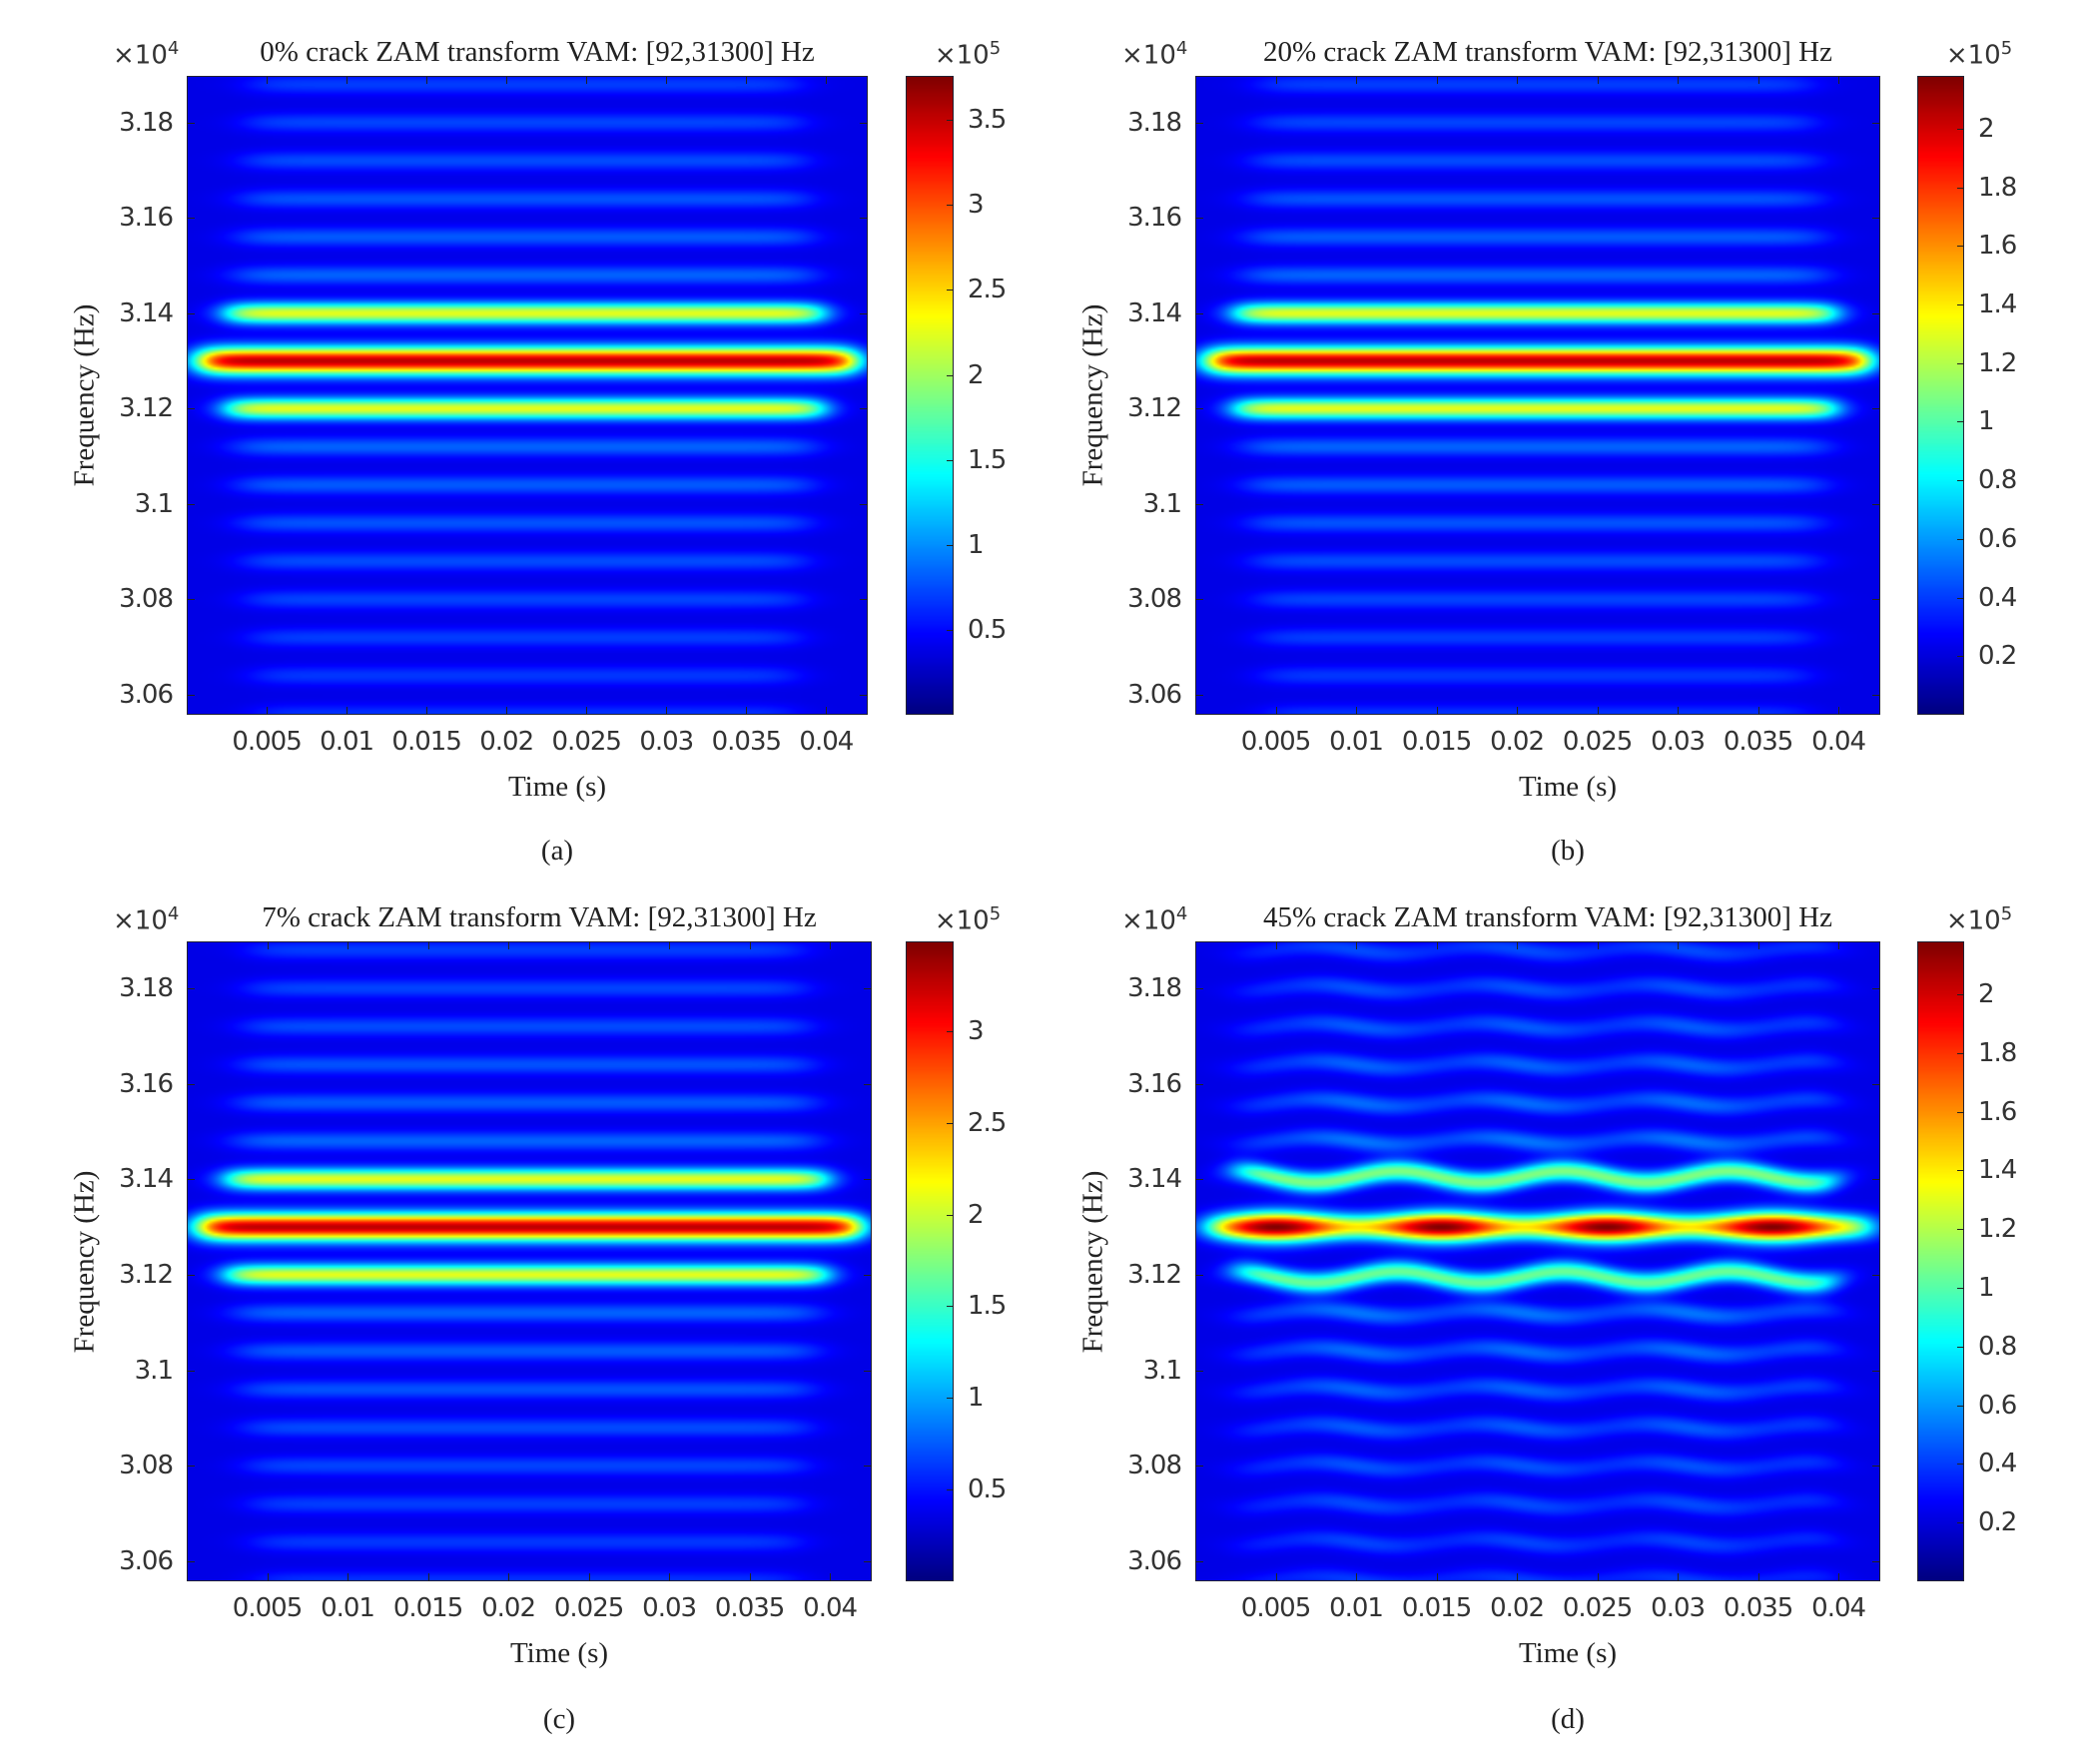  I want to click on colorbar-tick-label: 1.8, so click(1997, 1053).